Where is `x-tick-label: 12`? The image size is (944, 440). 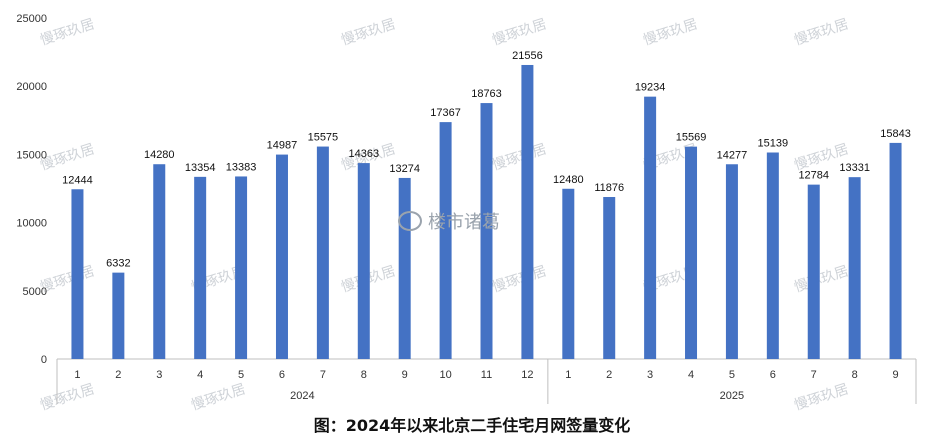
x-tick-label: 12 is located at coordinates (527, 375).